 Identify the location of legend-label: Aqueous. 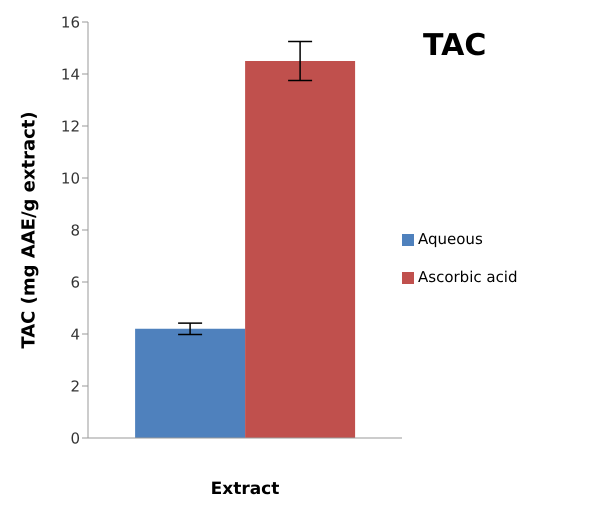
(450, 239).